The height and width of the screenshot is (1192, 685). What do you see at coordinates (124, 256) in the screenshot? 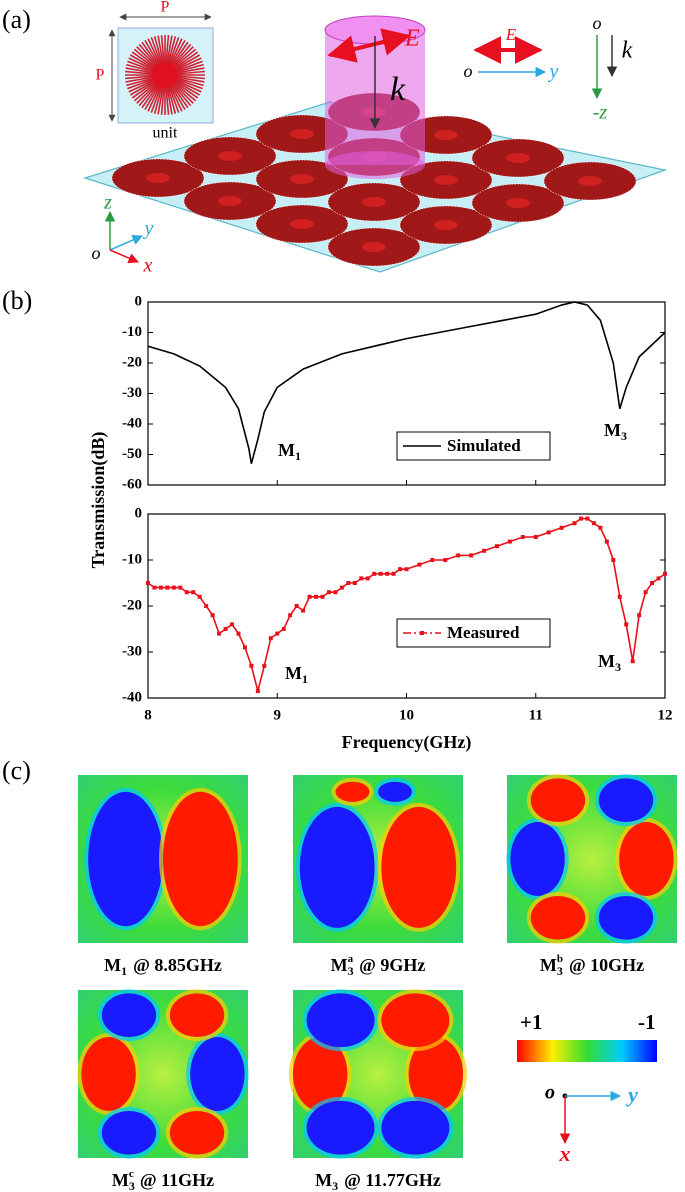
I see `x-arrow` at bounding box center [124, 256].